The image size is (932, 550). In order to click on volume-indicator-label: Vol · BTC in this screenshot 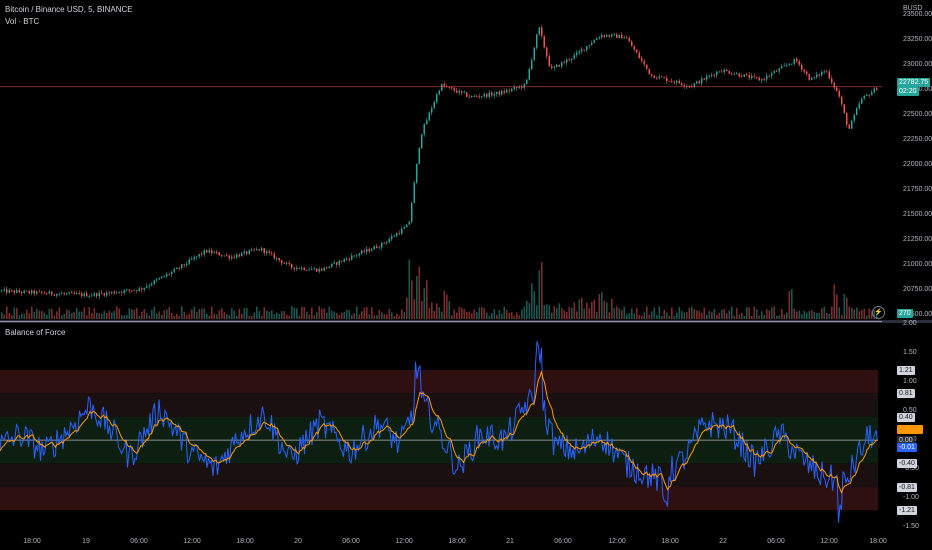, I will do `click(22, 21)`.